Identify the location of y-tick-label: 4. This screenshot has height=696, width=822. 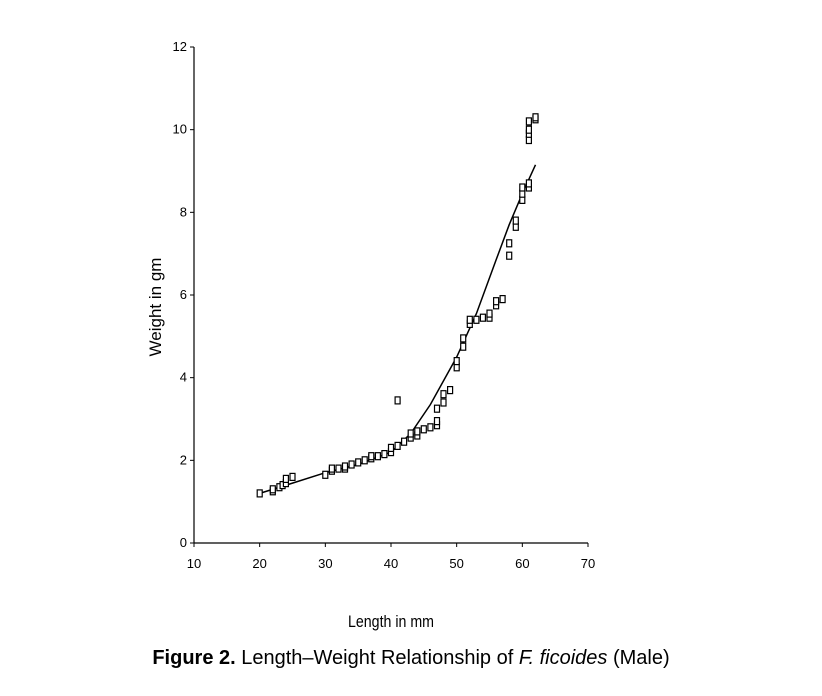
(183, 377).